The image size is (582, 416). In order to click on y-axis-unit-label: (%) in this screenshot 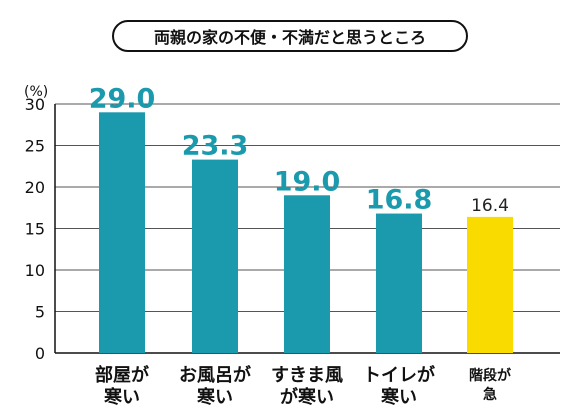, I will do `click(36, 92)`.